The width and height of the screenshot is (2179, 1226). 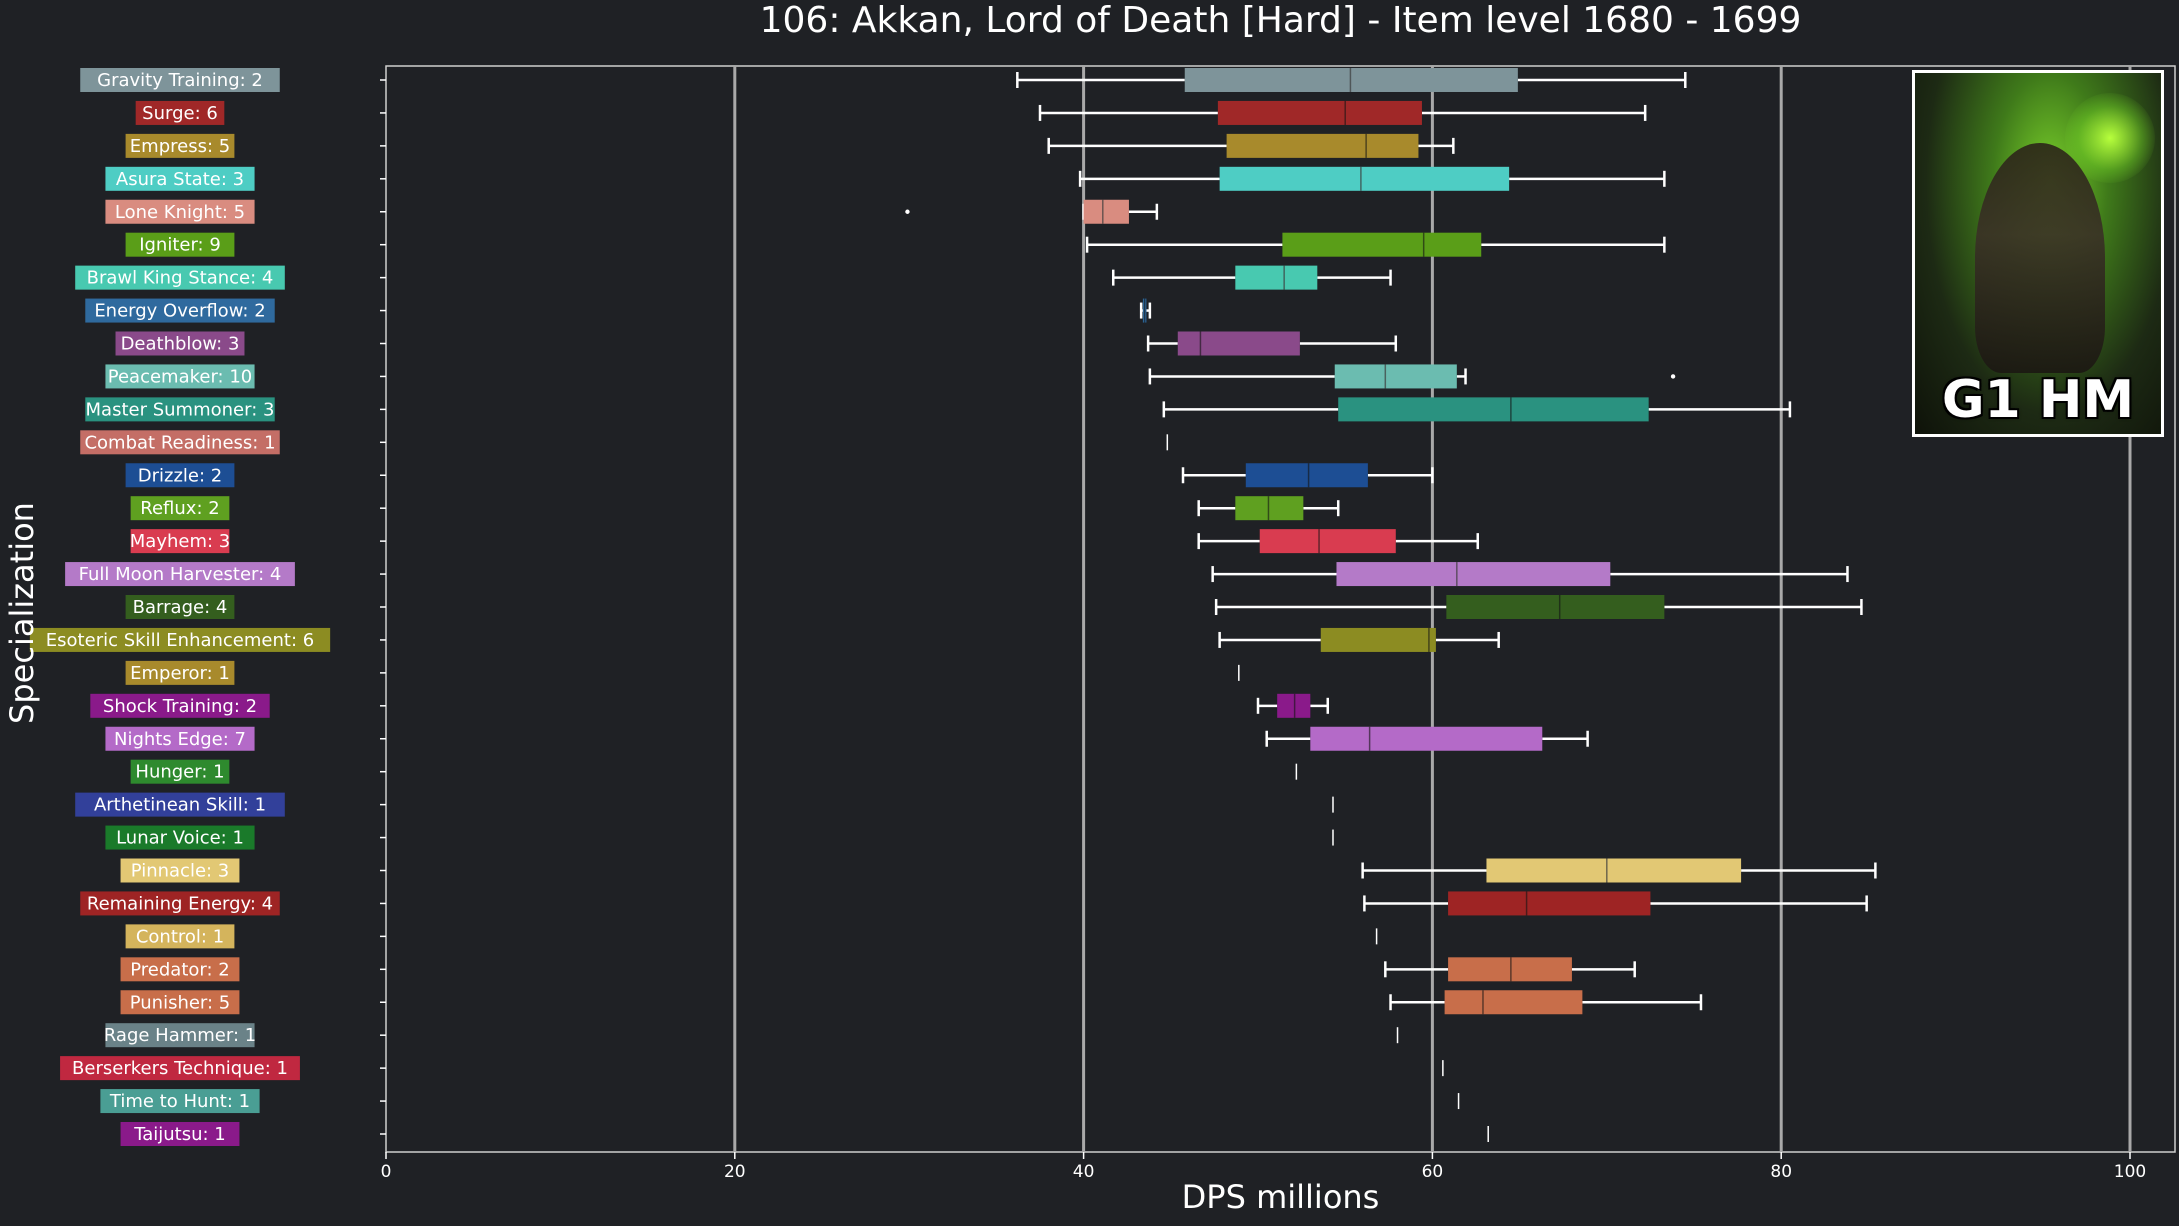 I want to click on y-tick-label: Esoteric Skill Enhancement: 6, so click(x=180, y=640).